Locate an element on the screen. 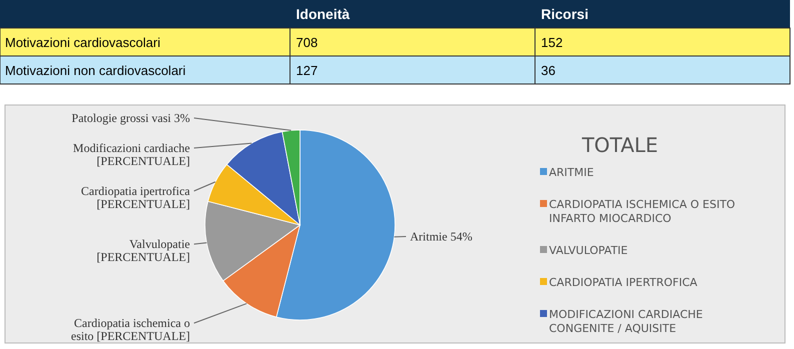 The height and width of the screenshot is (349, 794). data-label: 36 is located at coordinates (548, 70).